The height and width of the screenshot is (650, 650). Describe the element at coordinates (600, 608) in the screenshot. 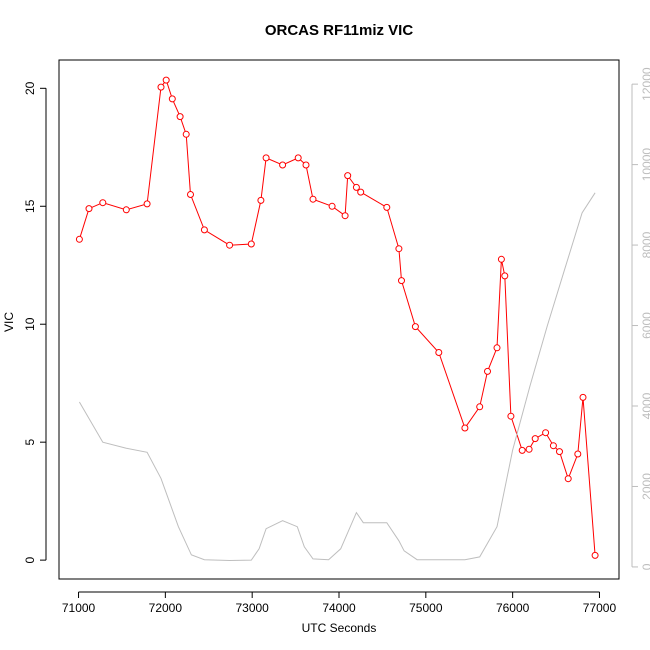

I see `x-tick-label: 77000` at that location.